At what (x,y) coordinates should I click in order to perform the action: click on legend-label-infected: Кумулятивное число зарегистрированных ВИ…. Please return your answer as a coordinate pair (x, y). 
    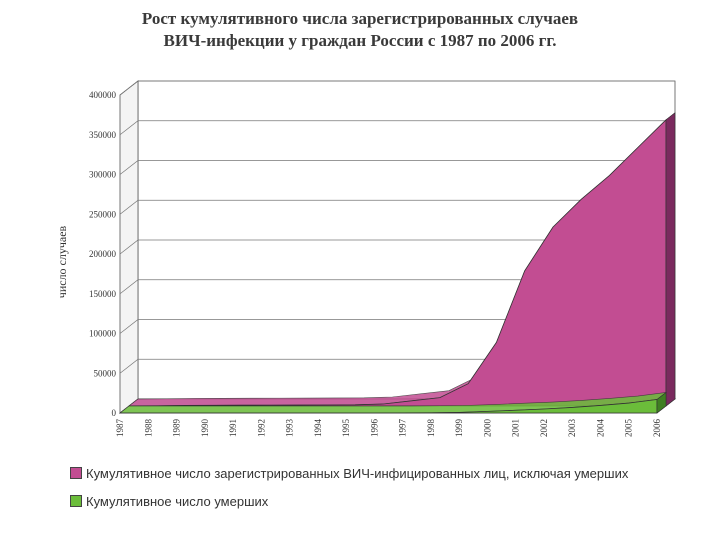
    Looking at the image, I should click on (357, 473).